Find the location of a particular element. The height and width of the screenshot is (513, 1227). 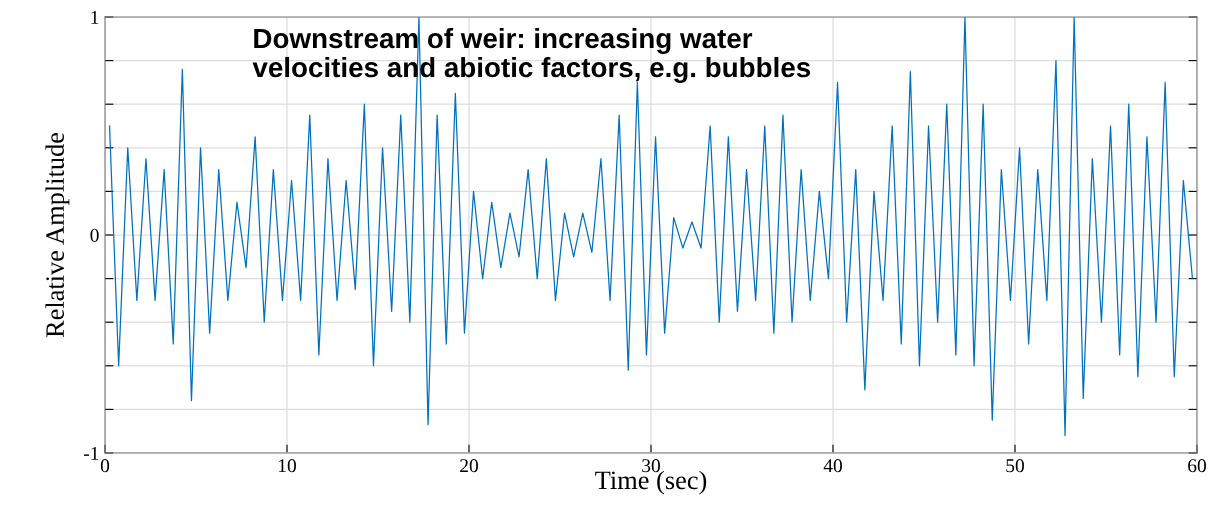

y-axis-title: Relative Amplitude is located at coordinates (57, 235).